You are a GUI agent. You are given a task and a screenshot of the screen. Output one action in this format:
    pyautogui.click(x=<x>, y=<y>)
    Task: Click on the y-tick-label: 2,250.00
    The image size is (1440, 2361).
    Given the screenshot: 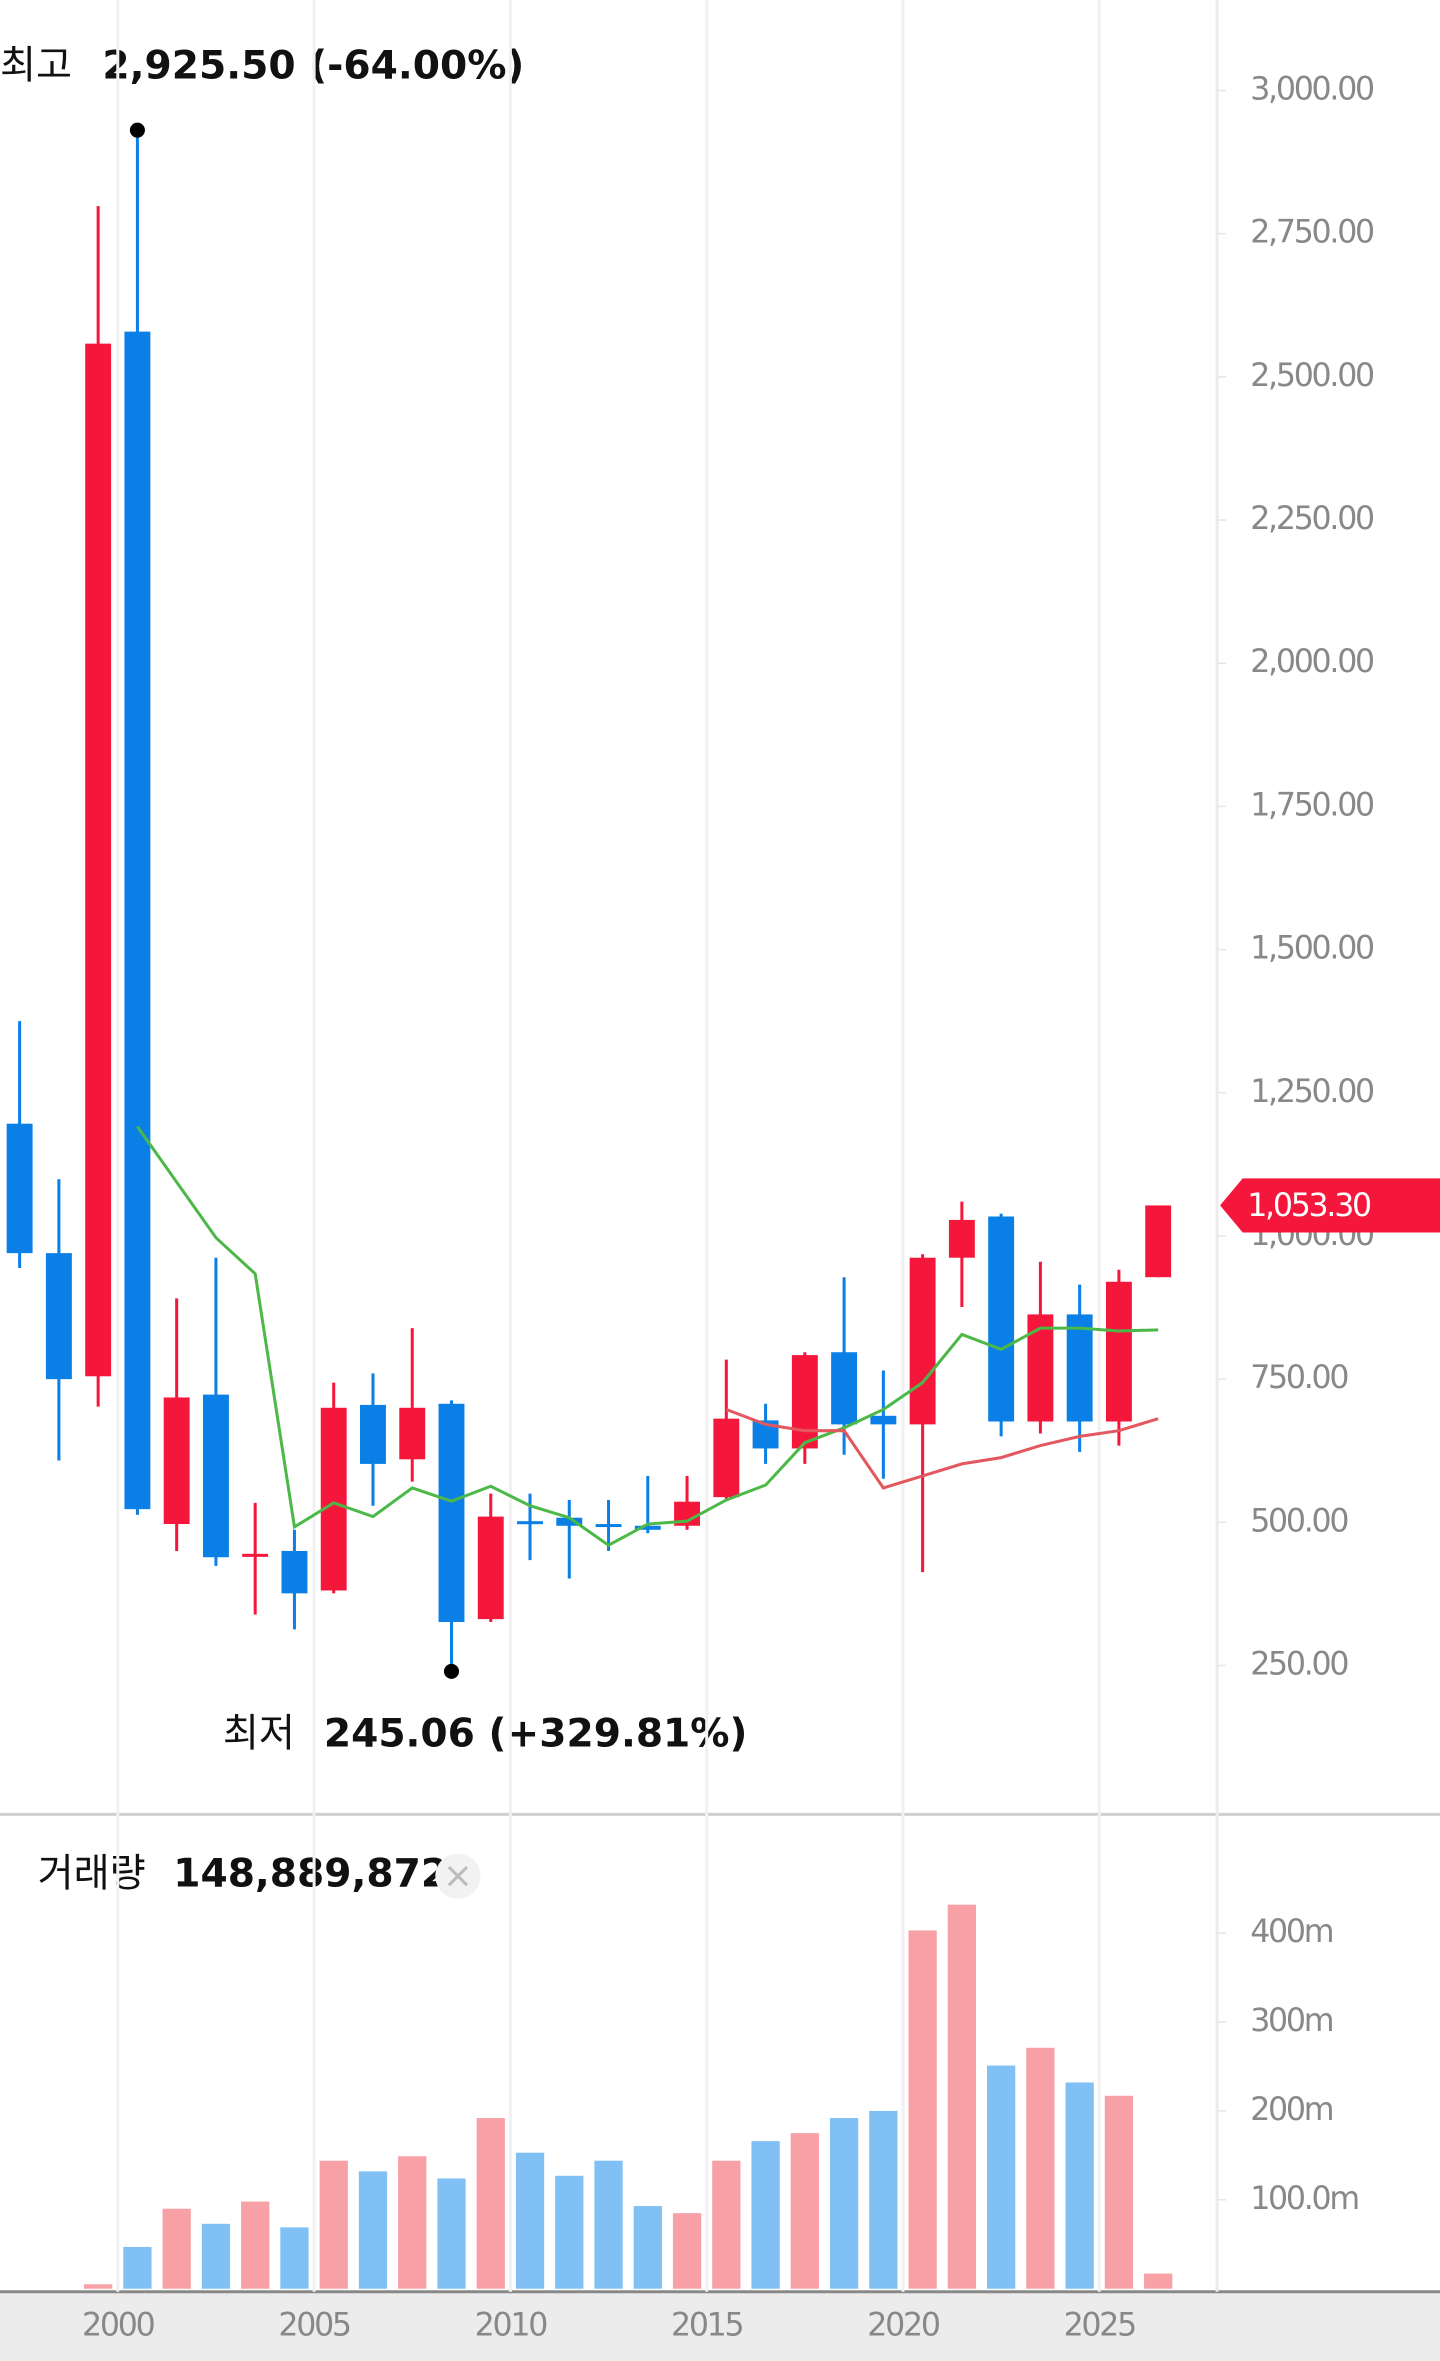 What is the action you would take?
    pyautogui.click(x=1312, y=519)
    